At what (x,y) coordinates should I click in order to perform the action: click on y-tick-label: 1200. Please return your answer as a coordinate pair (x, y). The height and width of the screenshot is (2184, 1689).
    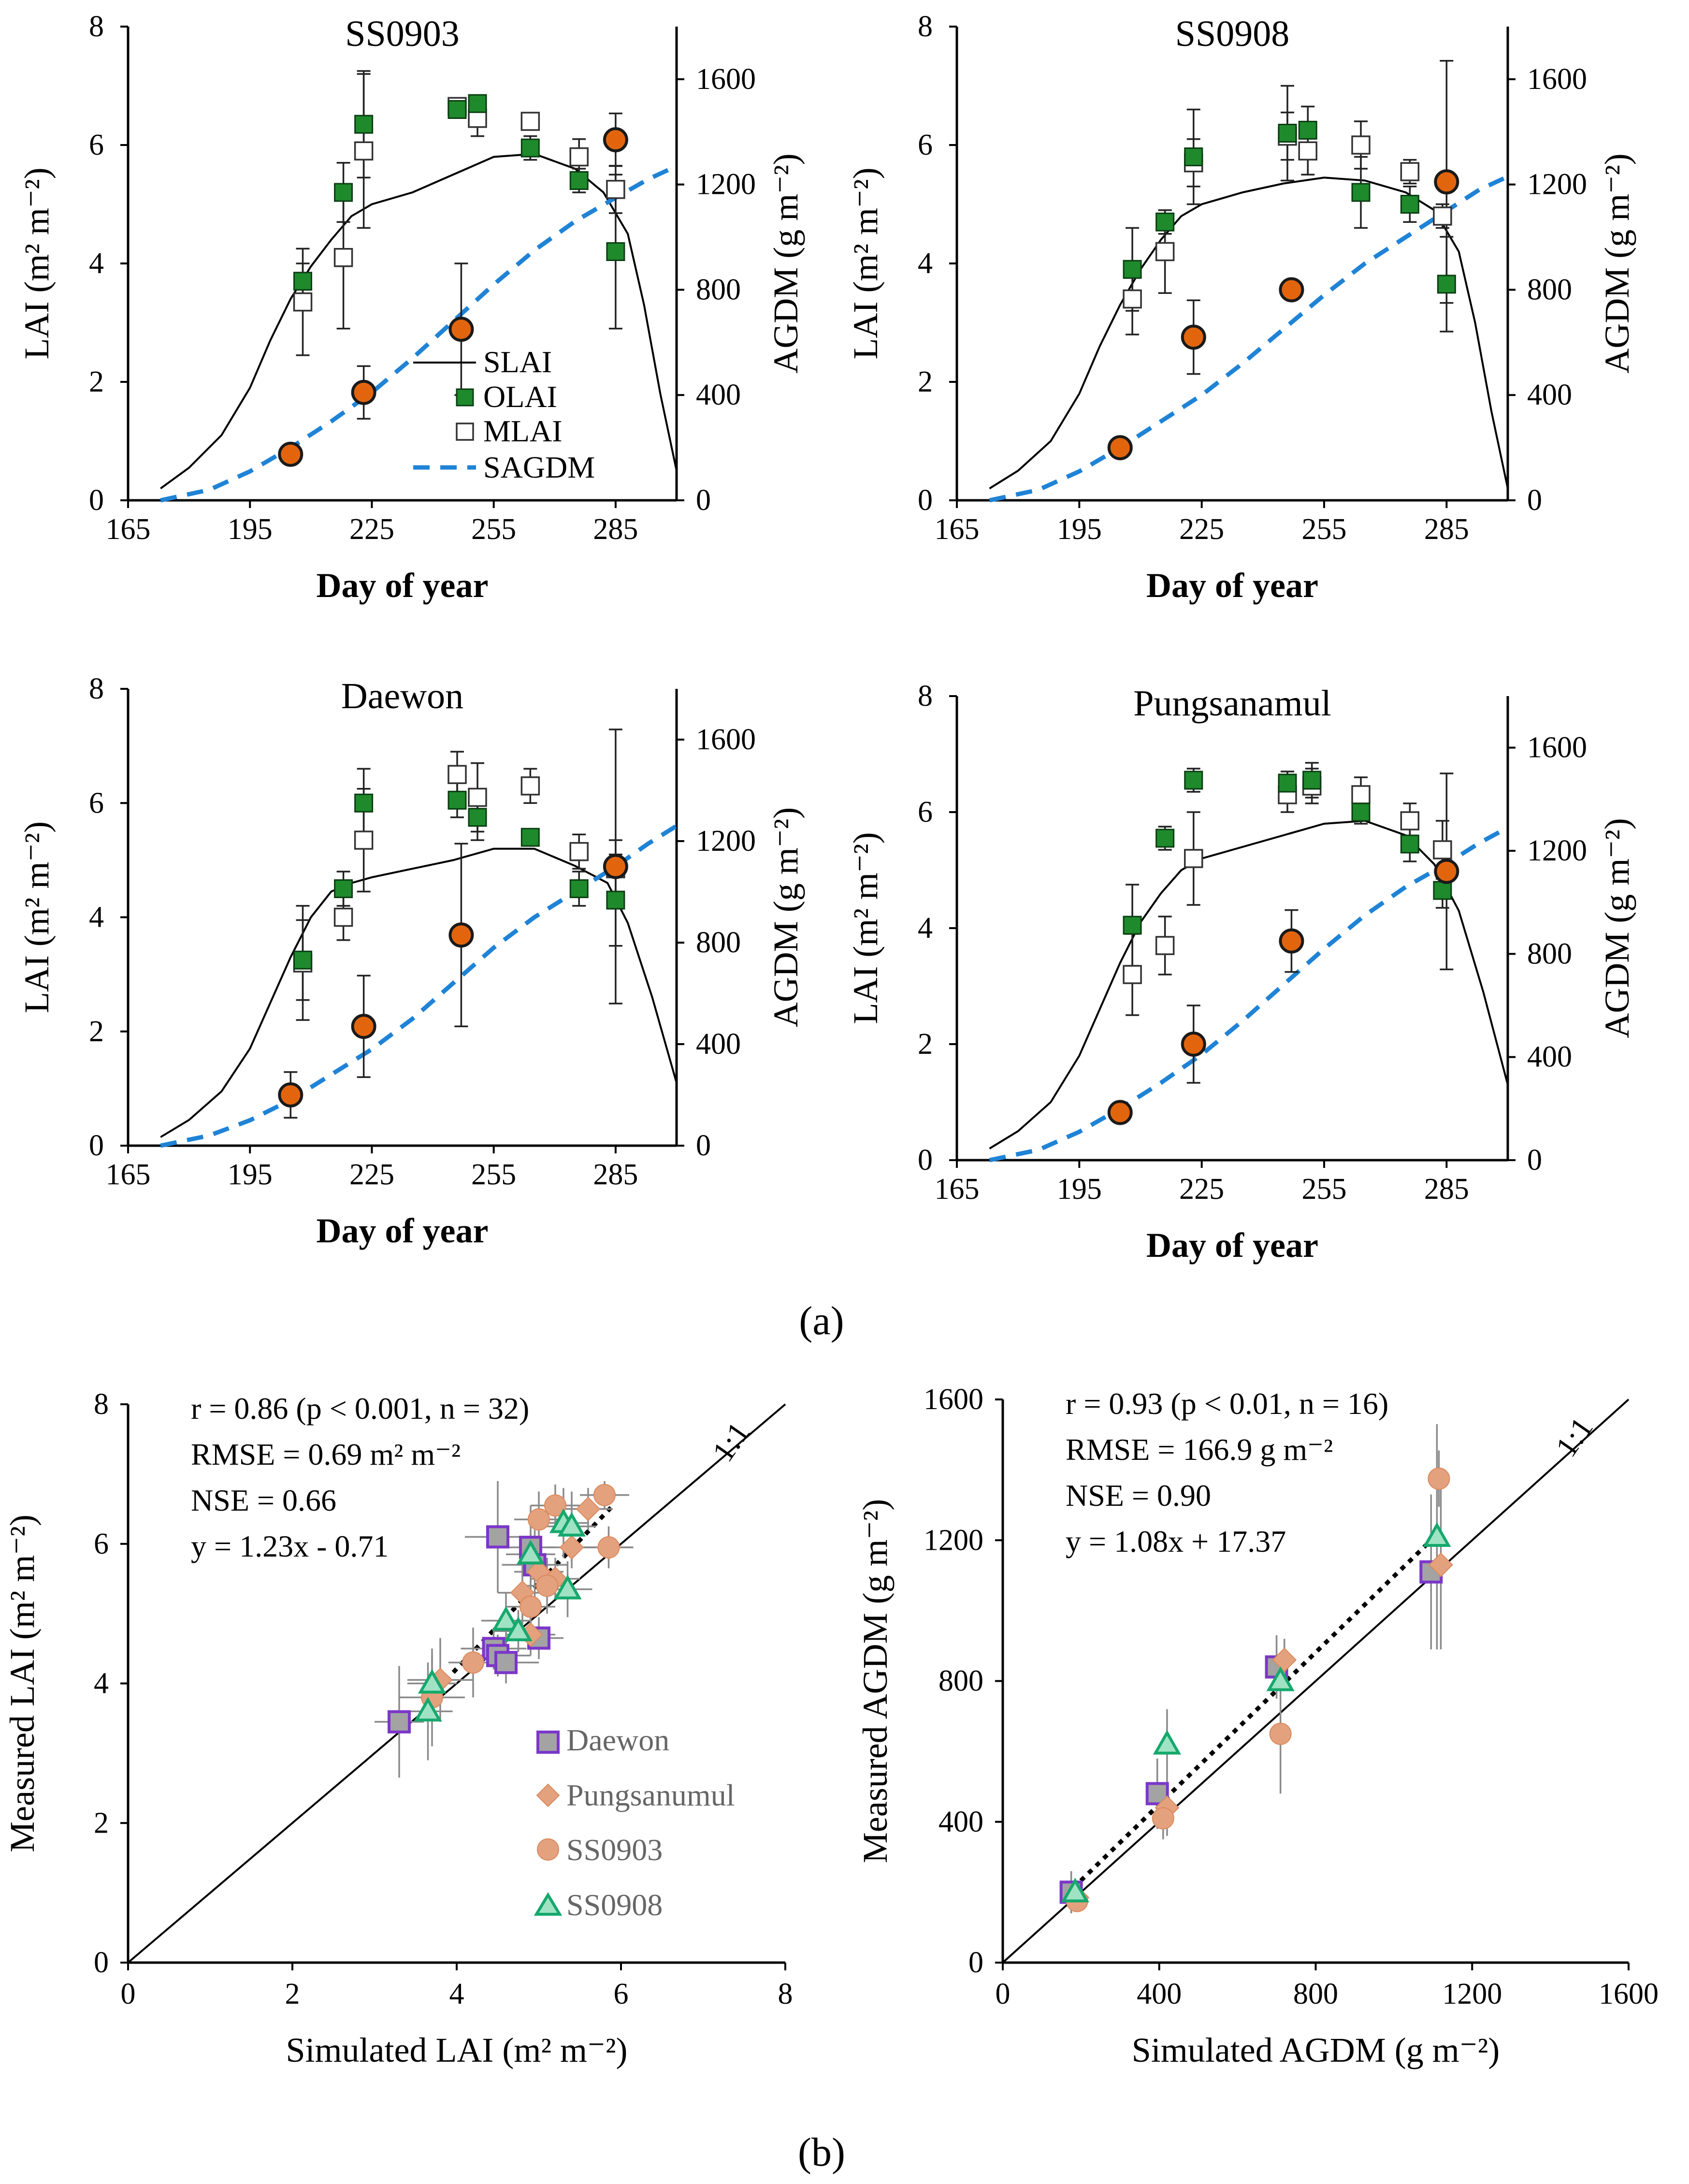
    Looking at the image, I should click on (953, 1540).